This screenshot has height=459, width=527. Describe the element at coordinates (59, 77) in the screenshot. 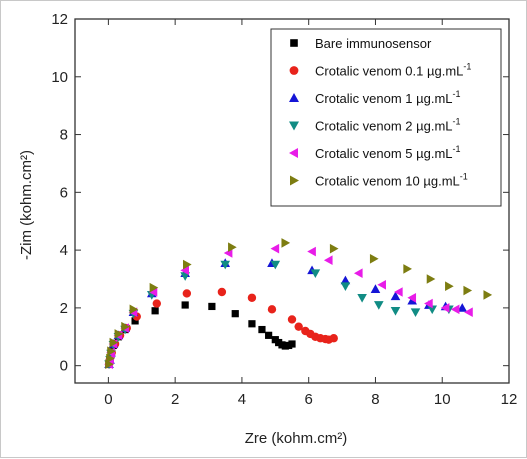

I see `y-tick-label: 10` at that location.